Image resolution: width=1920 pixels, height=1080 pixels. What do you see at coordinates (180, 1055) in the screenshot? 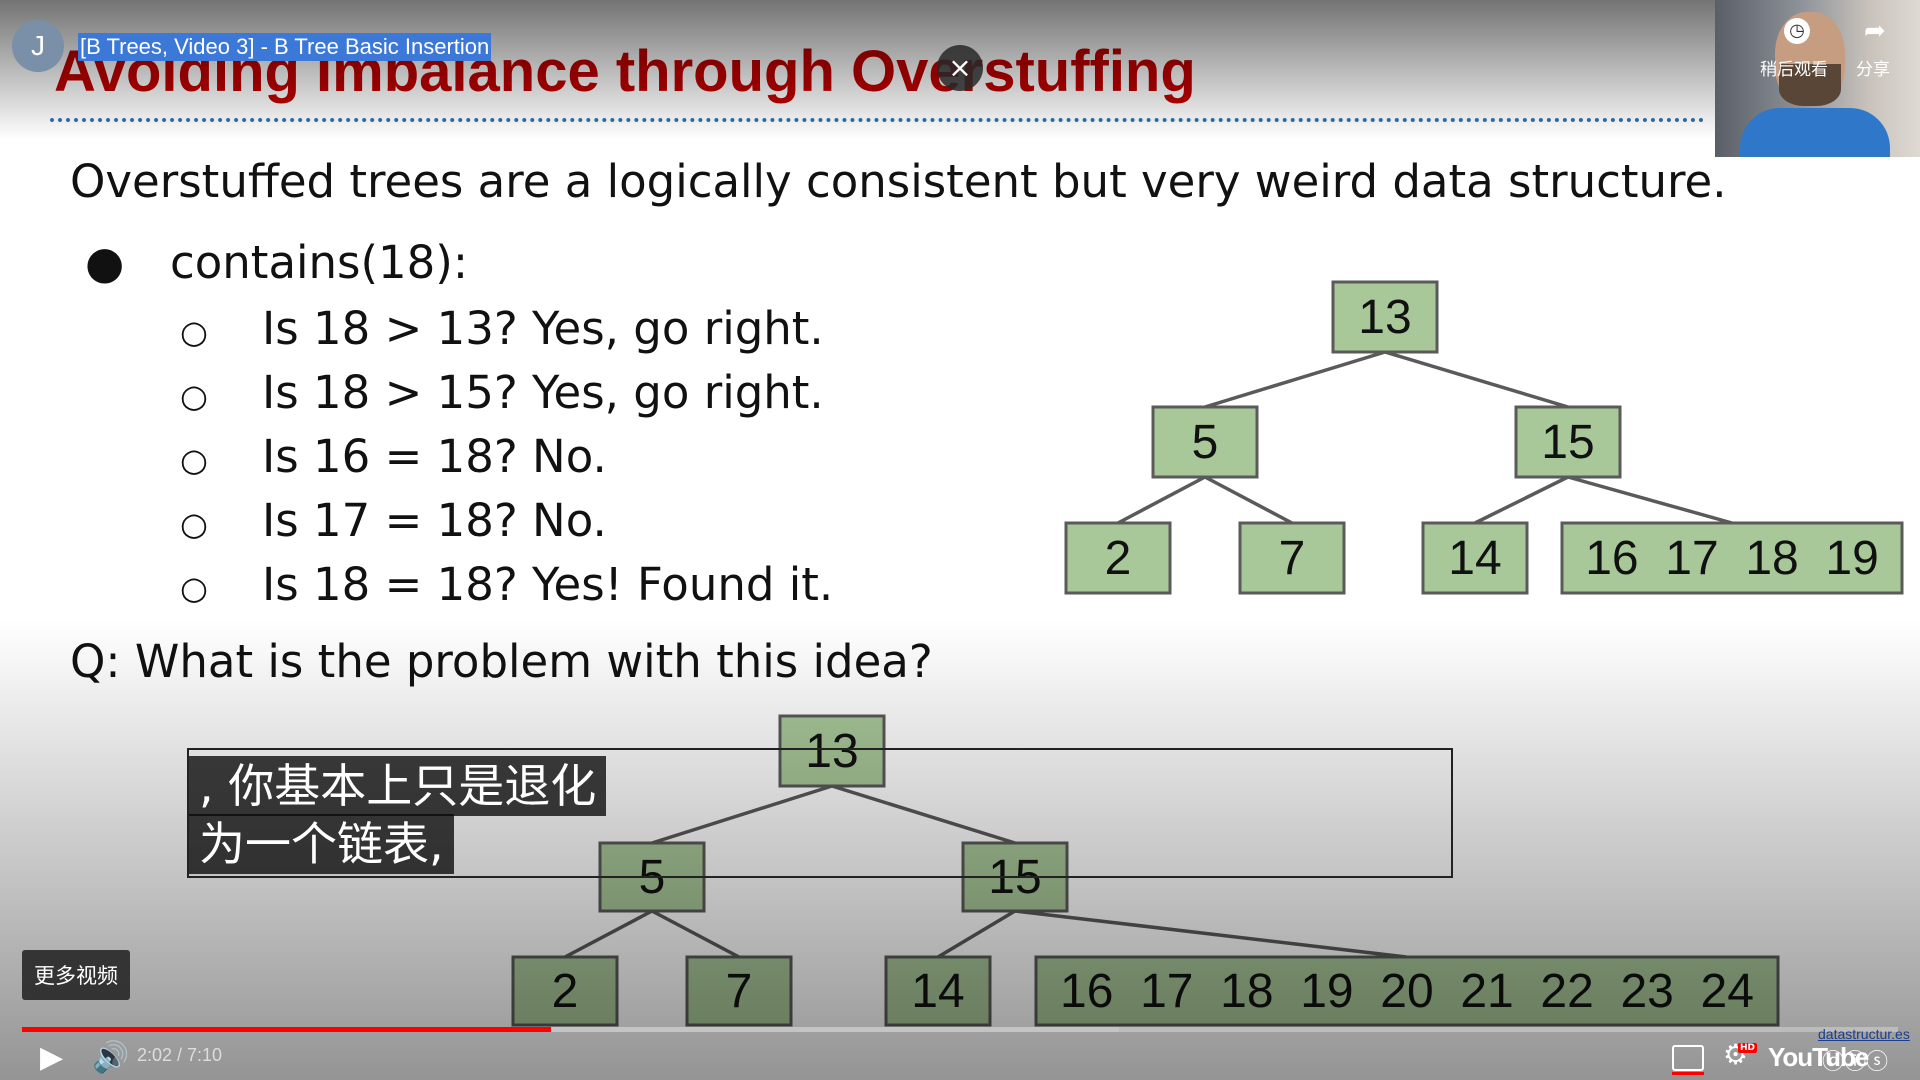
I see `time-display: 2:02 / 7:10` at bounding box center [180, 1055].